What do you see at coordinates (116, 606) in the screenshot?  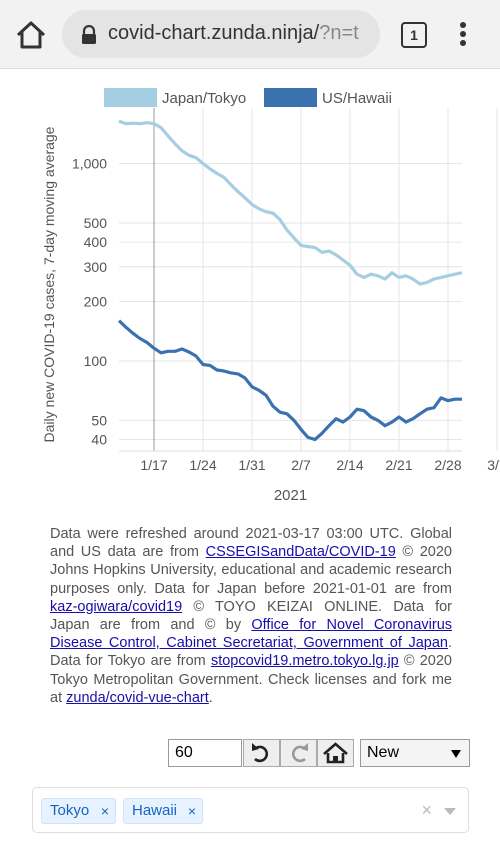 I see `link-kaz-ogiwara: kaz-ogiwara/covid19` at bounding box center [116, 606].